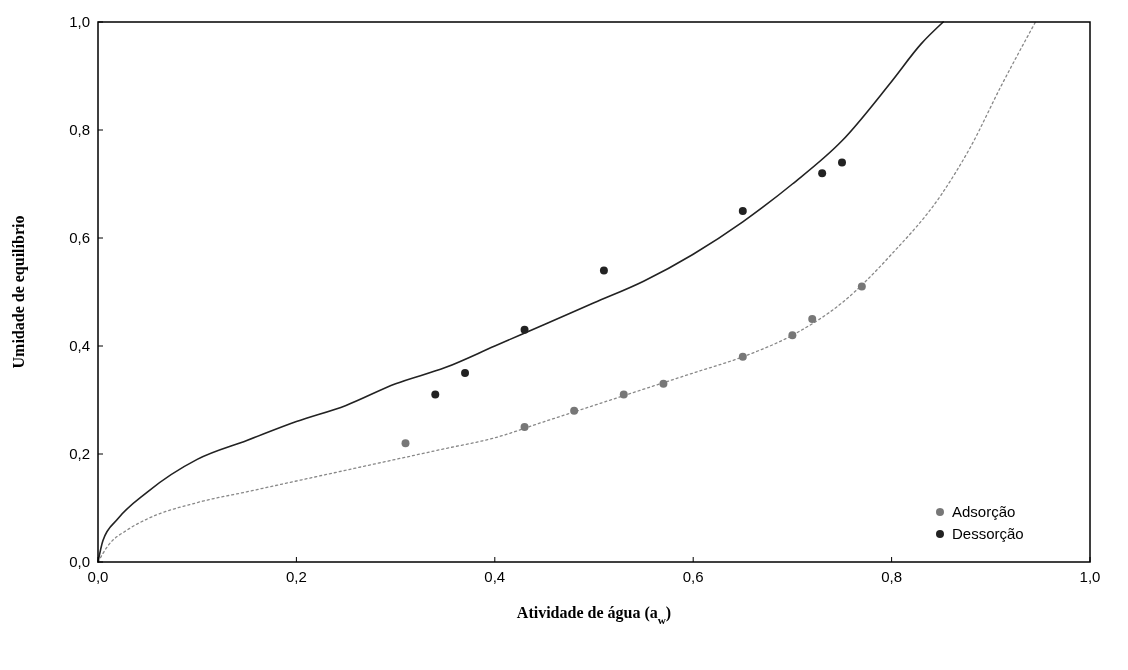 The height and width of the screenshot is (670, 1128). Describe the element at coordinates (79, 237) in the screenshot. I see `y-tick-label: 0,6` at that location.